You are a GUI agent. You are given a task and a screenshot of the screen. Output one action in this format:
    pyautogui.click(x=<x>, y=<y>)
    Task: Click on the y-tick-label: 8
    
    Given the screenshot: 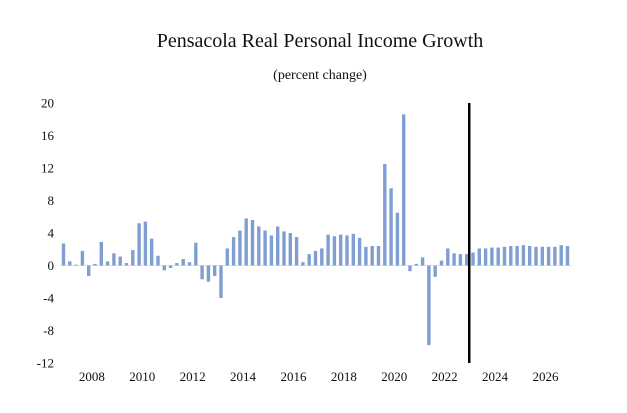 What is the action you would take?
    pyautogui.click(x=51, y=200)
    